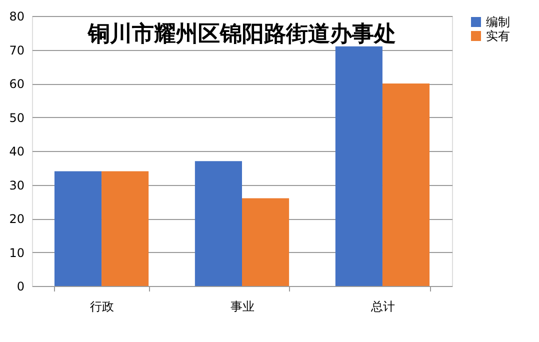 The width and height of the screenshot is (539, 342). What do you see at coordinates (16, 17) in the screenshot?
I see `y-tick-label: 80` at bounding box center [16, 17].